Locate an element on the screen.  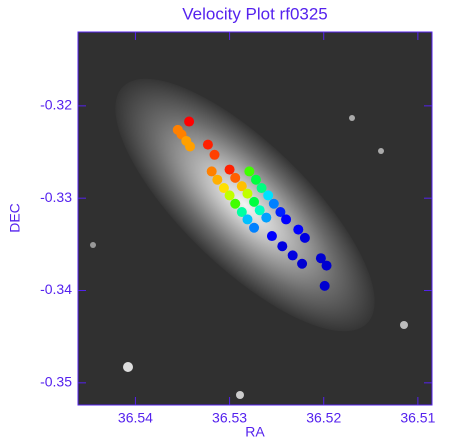
y-tick-label: -0.32 is located at coordinates (56, 105).